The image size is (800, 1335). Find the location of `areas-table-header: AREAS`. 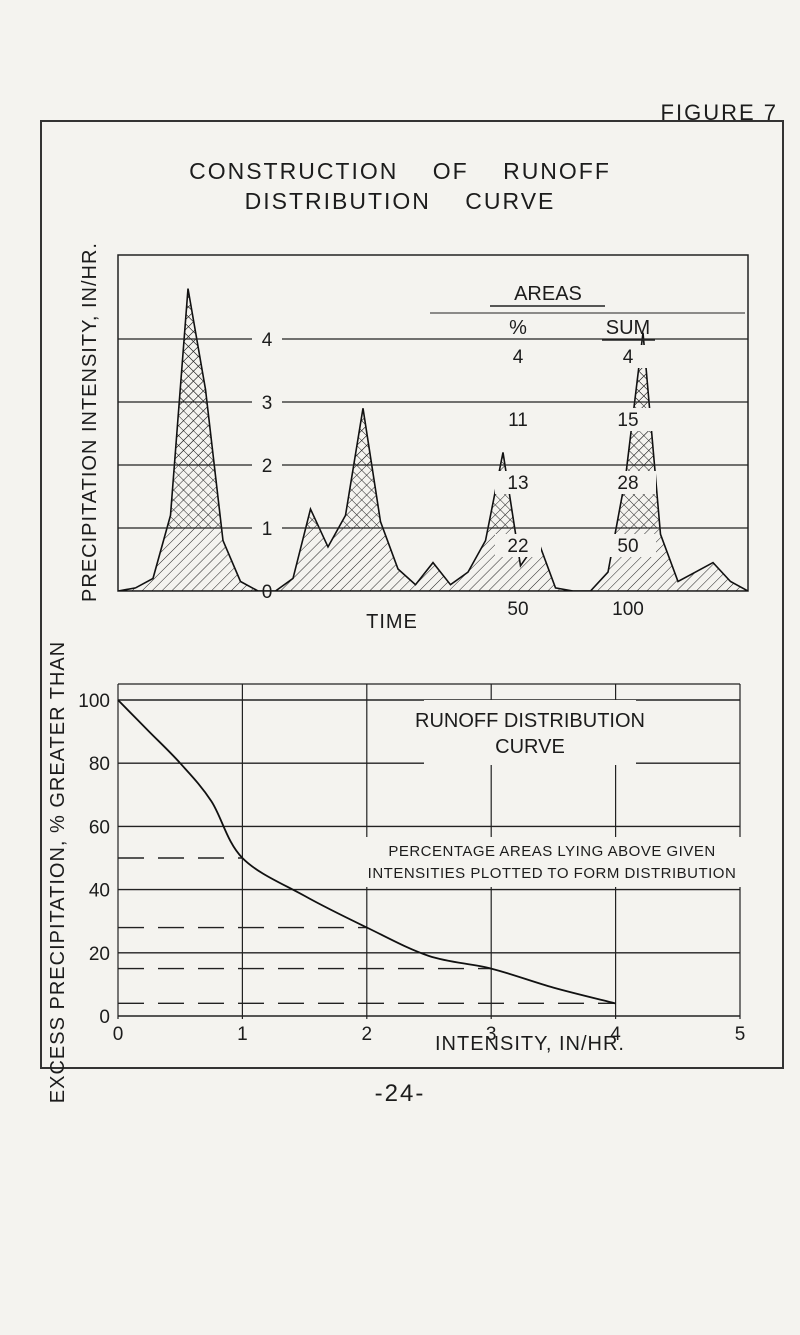

areas-table-header: AREAS is located at coordinates (548, 294).